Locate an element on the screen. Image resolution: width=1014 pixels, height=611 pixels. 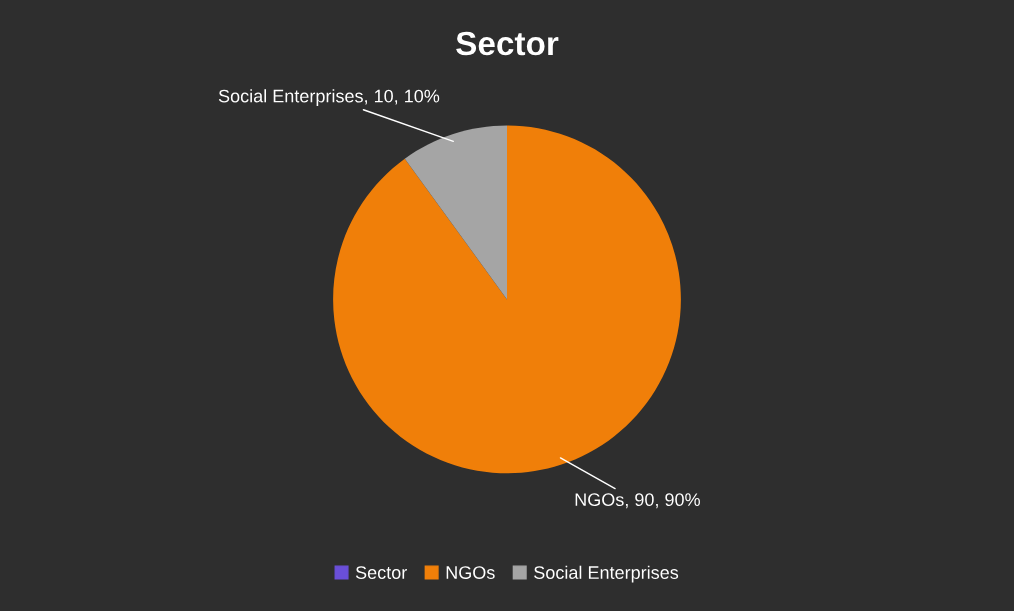
legend-label: Sector is located at coordinates (381, 572).